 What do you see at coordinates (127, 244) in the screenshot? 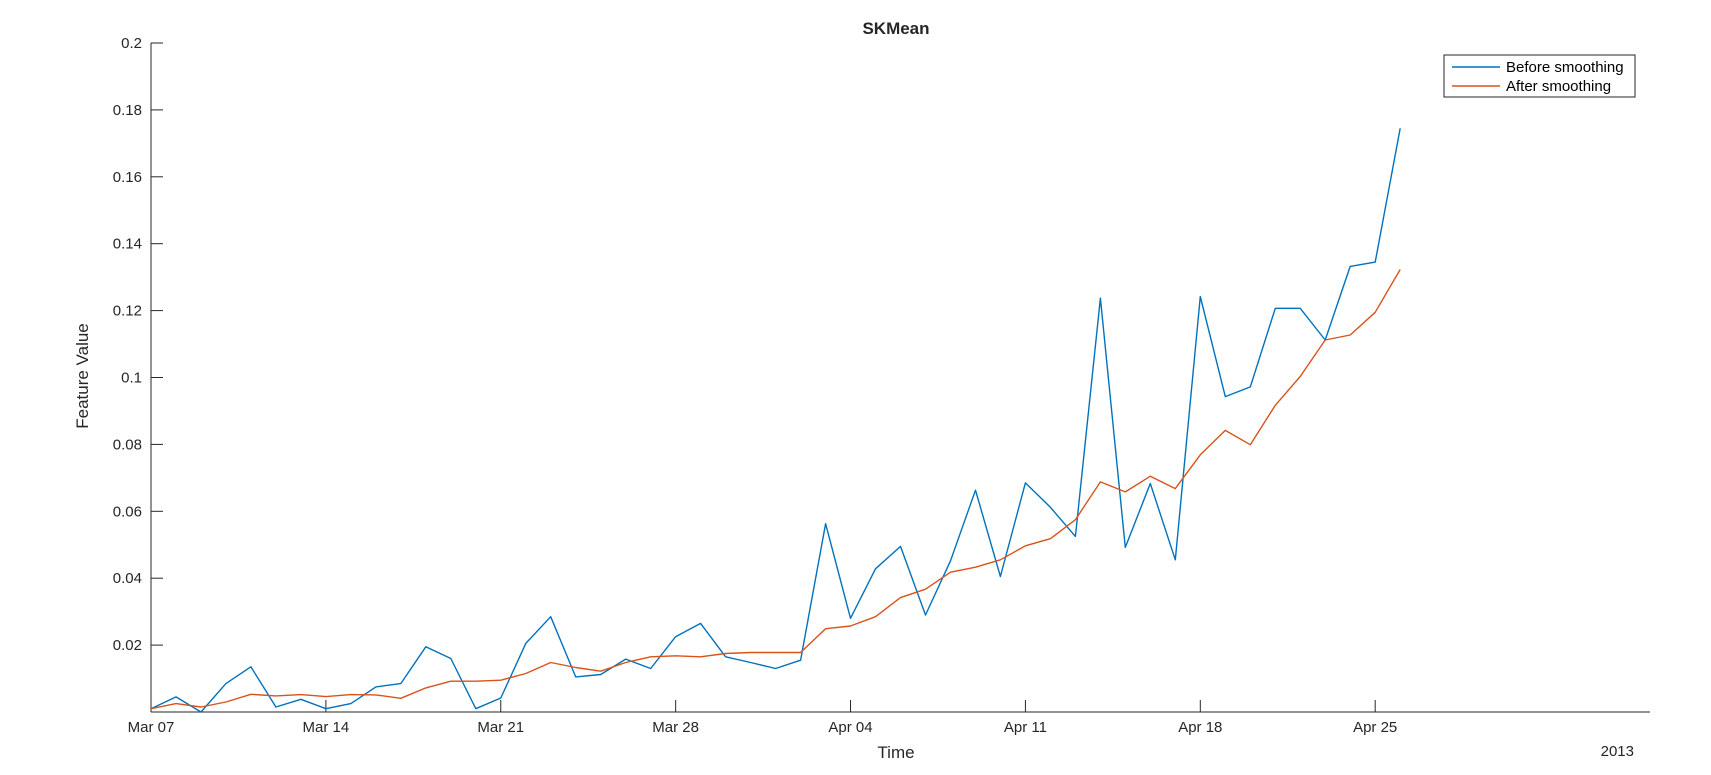
I see `y-tick-label: 0.14` at bounding box center [127, 244].